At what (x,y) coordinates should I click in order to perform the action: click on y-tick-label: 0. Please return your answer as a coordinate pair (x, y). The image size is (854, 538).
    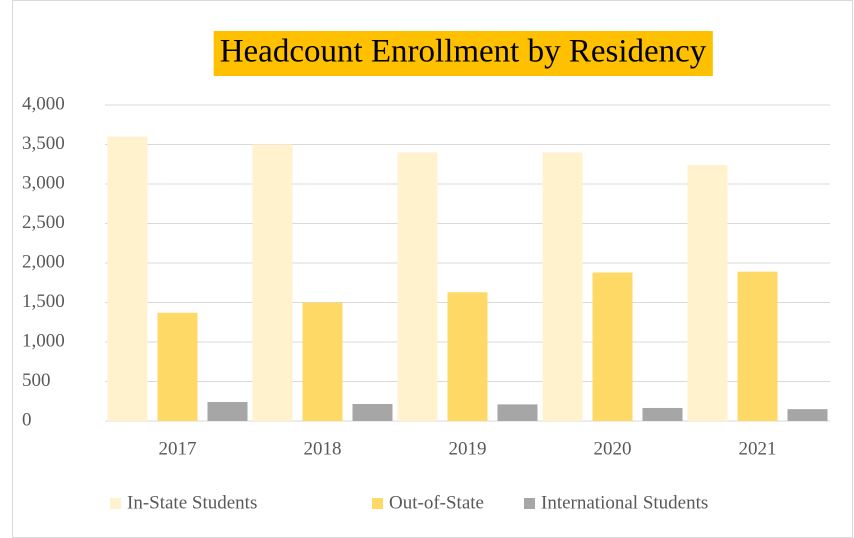
    Looking at the image, I should click on (27, 419).